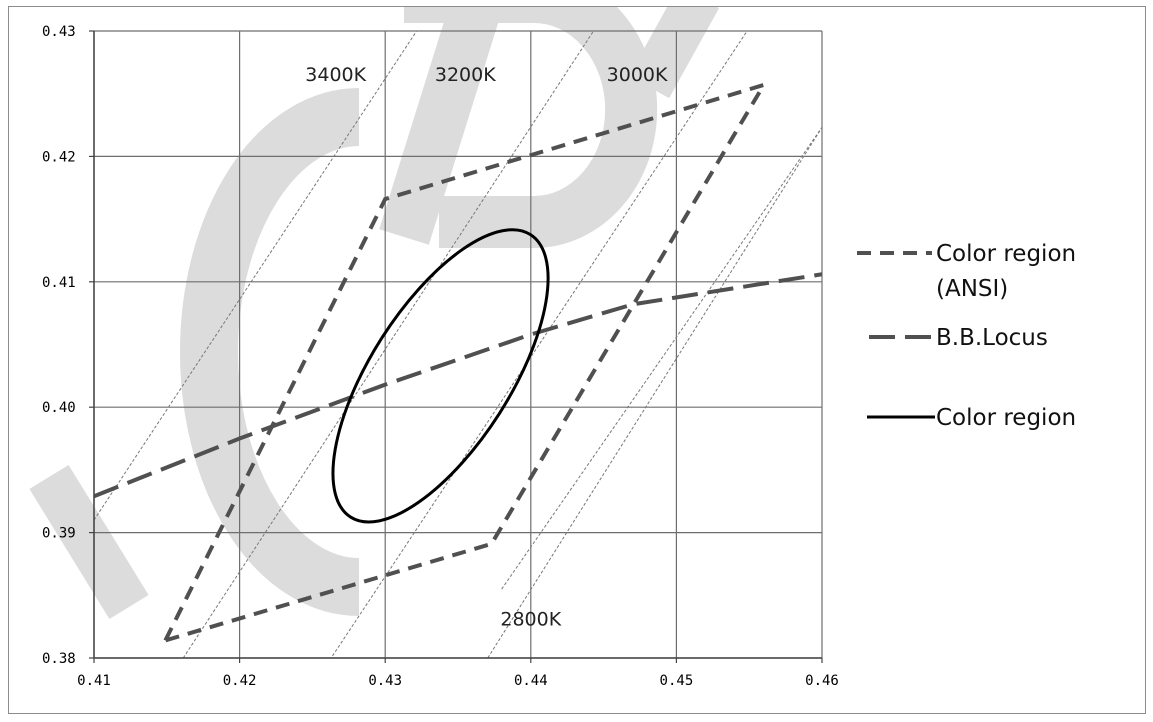 The height and width of the screenshot is (722, 1153). I want to click on watermark-lower-bar, so click(89, 542).